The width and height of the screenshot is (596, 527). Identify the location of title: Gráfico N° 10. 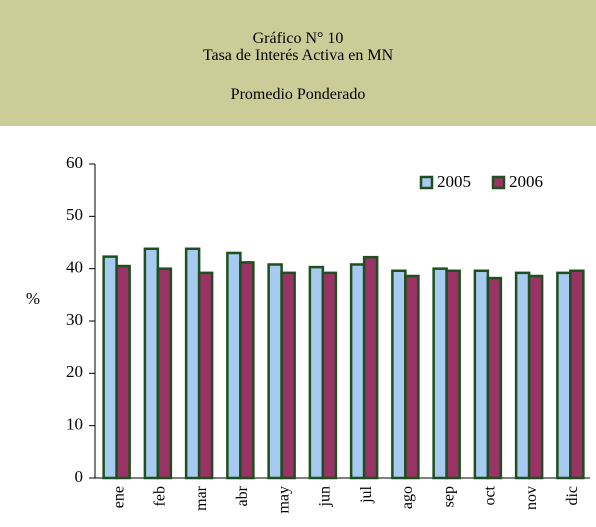
(298, 38).